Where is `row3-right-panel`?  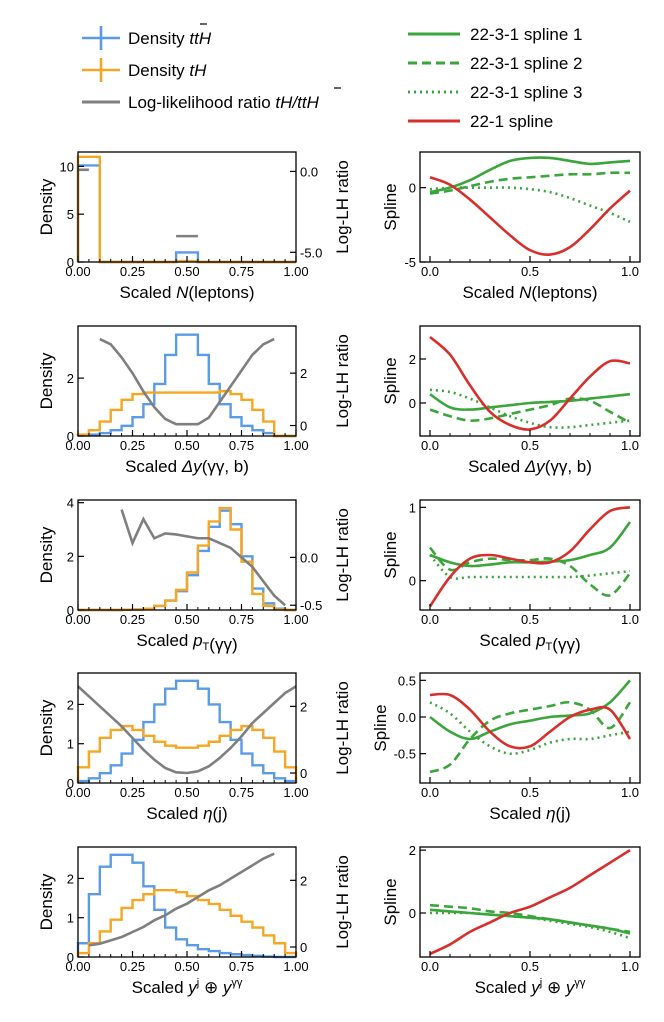 row3-right-panel is located at coordinates (530, 555).